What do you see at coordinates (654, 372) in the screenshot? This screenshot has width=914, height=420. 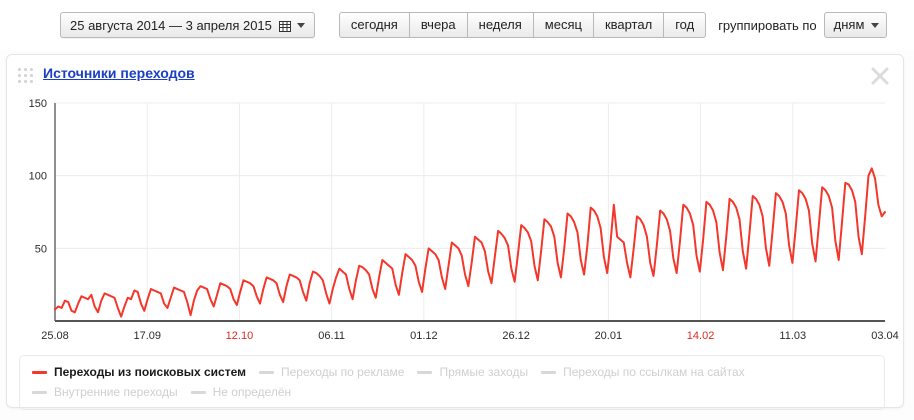 I see `legend-item-label: Переходы по ссылкам на сайтах` at bounding box center [654, 372].